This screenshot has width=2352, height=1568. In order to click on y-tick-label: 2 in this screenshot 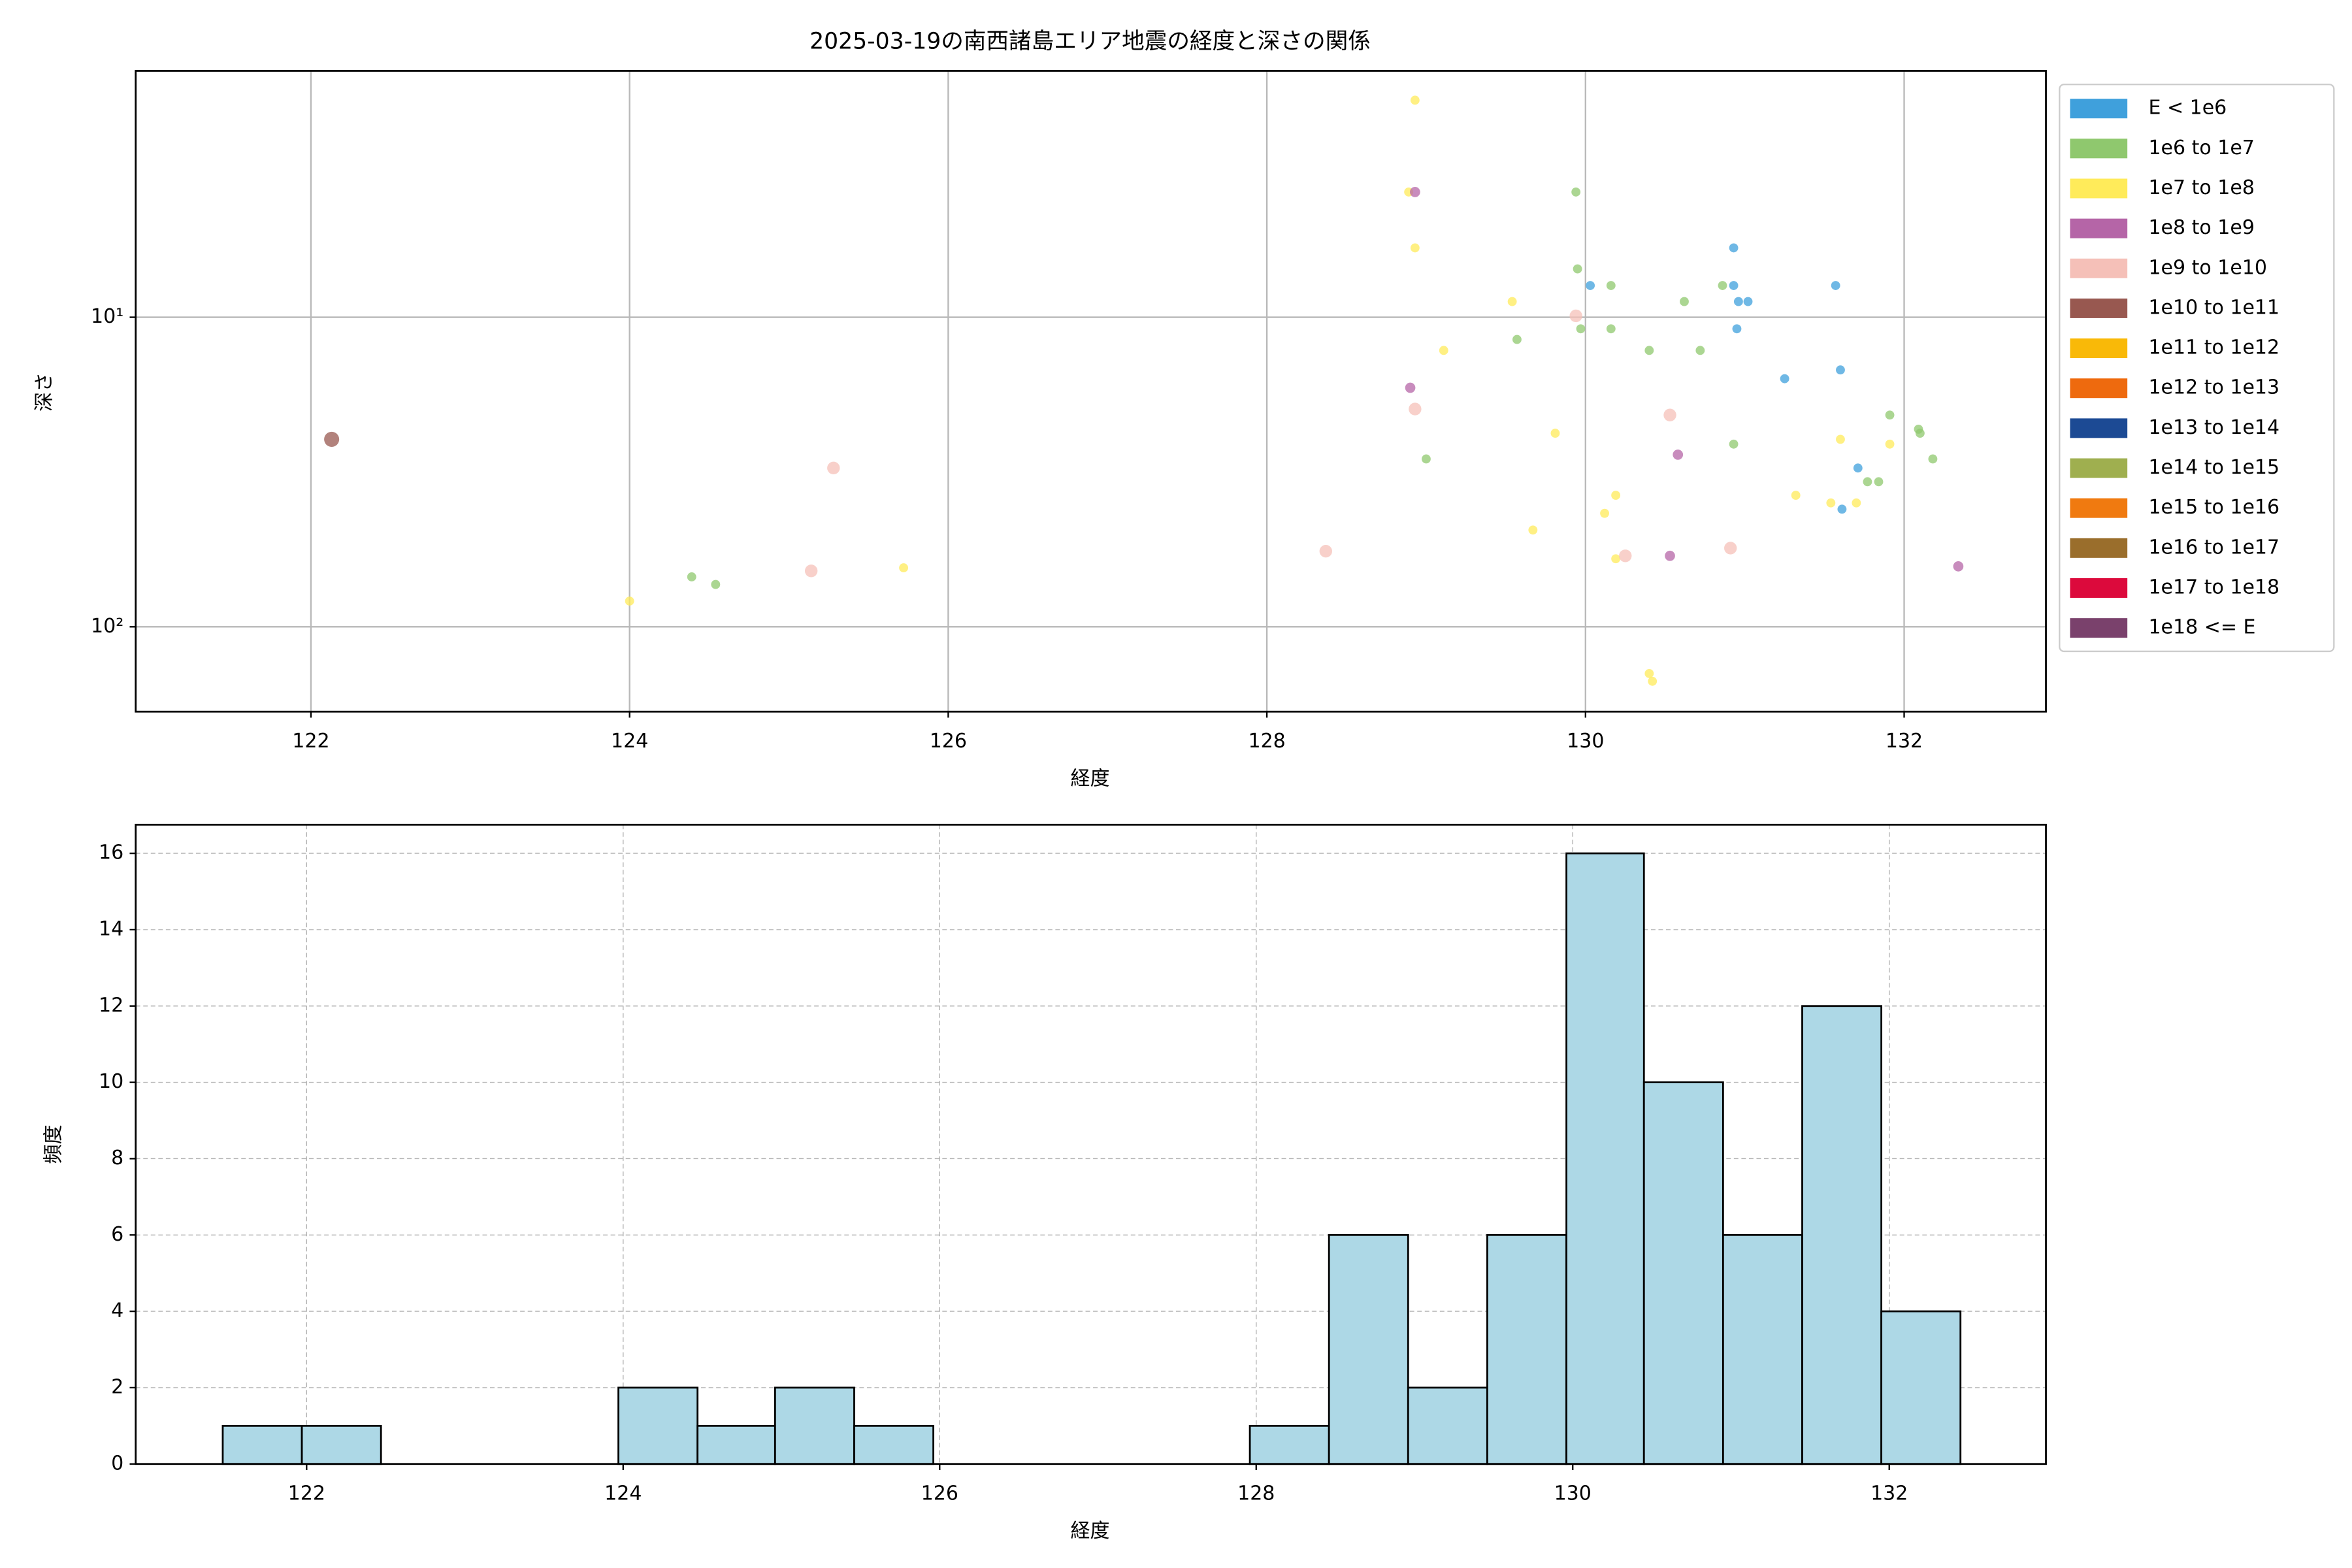, I will do `click(117, 1386)`.